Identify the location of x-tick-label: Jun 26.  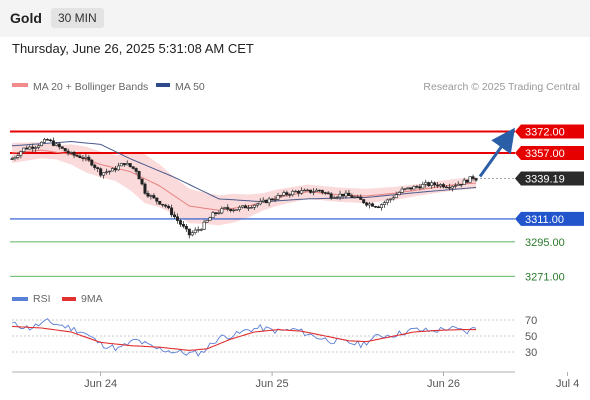
(443, 384).